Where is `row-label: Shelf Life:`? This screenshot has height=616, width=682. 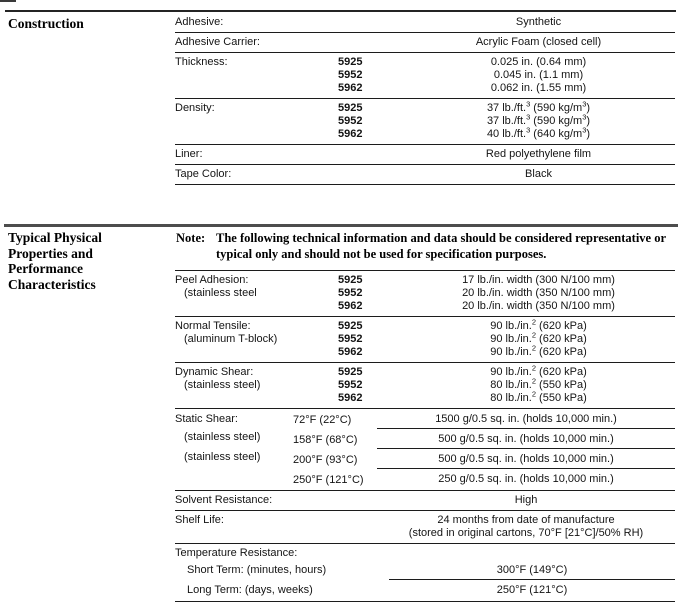 row-label: Shelf Life: is located at coordinates (199, 520).